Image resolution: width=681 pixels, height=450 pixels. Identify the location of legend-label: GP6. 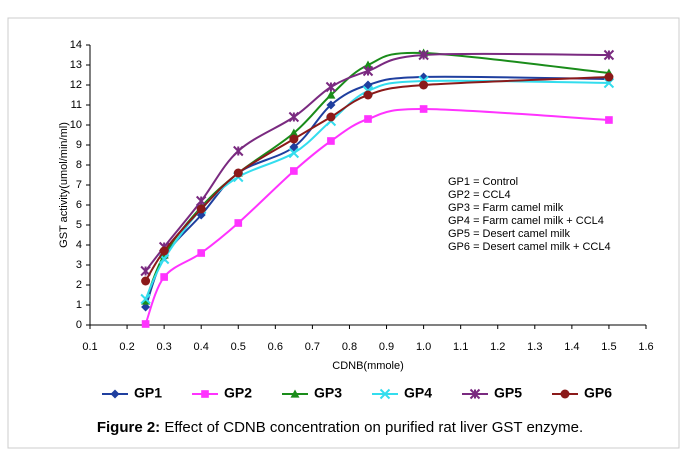
(598, 393).